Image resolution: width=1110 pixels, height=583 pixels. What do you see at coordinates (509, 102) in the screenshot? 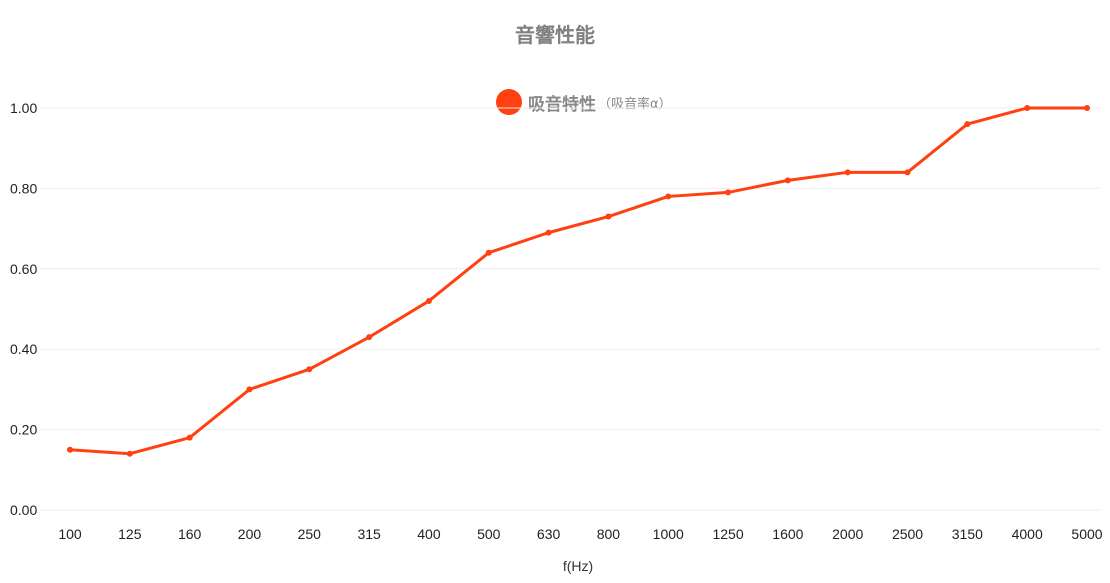
I see `legend-marker-icon` at bounding box center [509, 102].